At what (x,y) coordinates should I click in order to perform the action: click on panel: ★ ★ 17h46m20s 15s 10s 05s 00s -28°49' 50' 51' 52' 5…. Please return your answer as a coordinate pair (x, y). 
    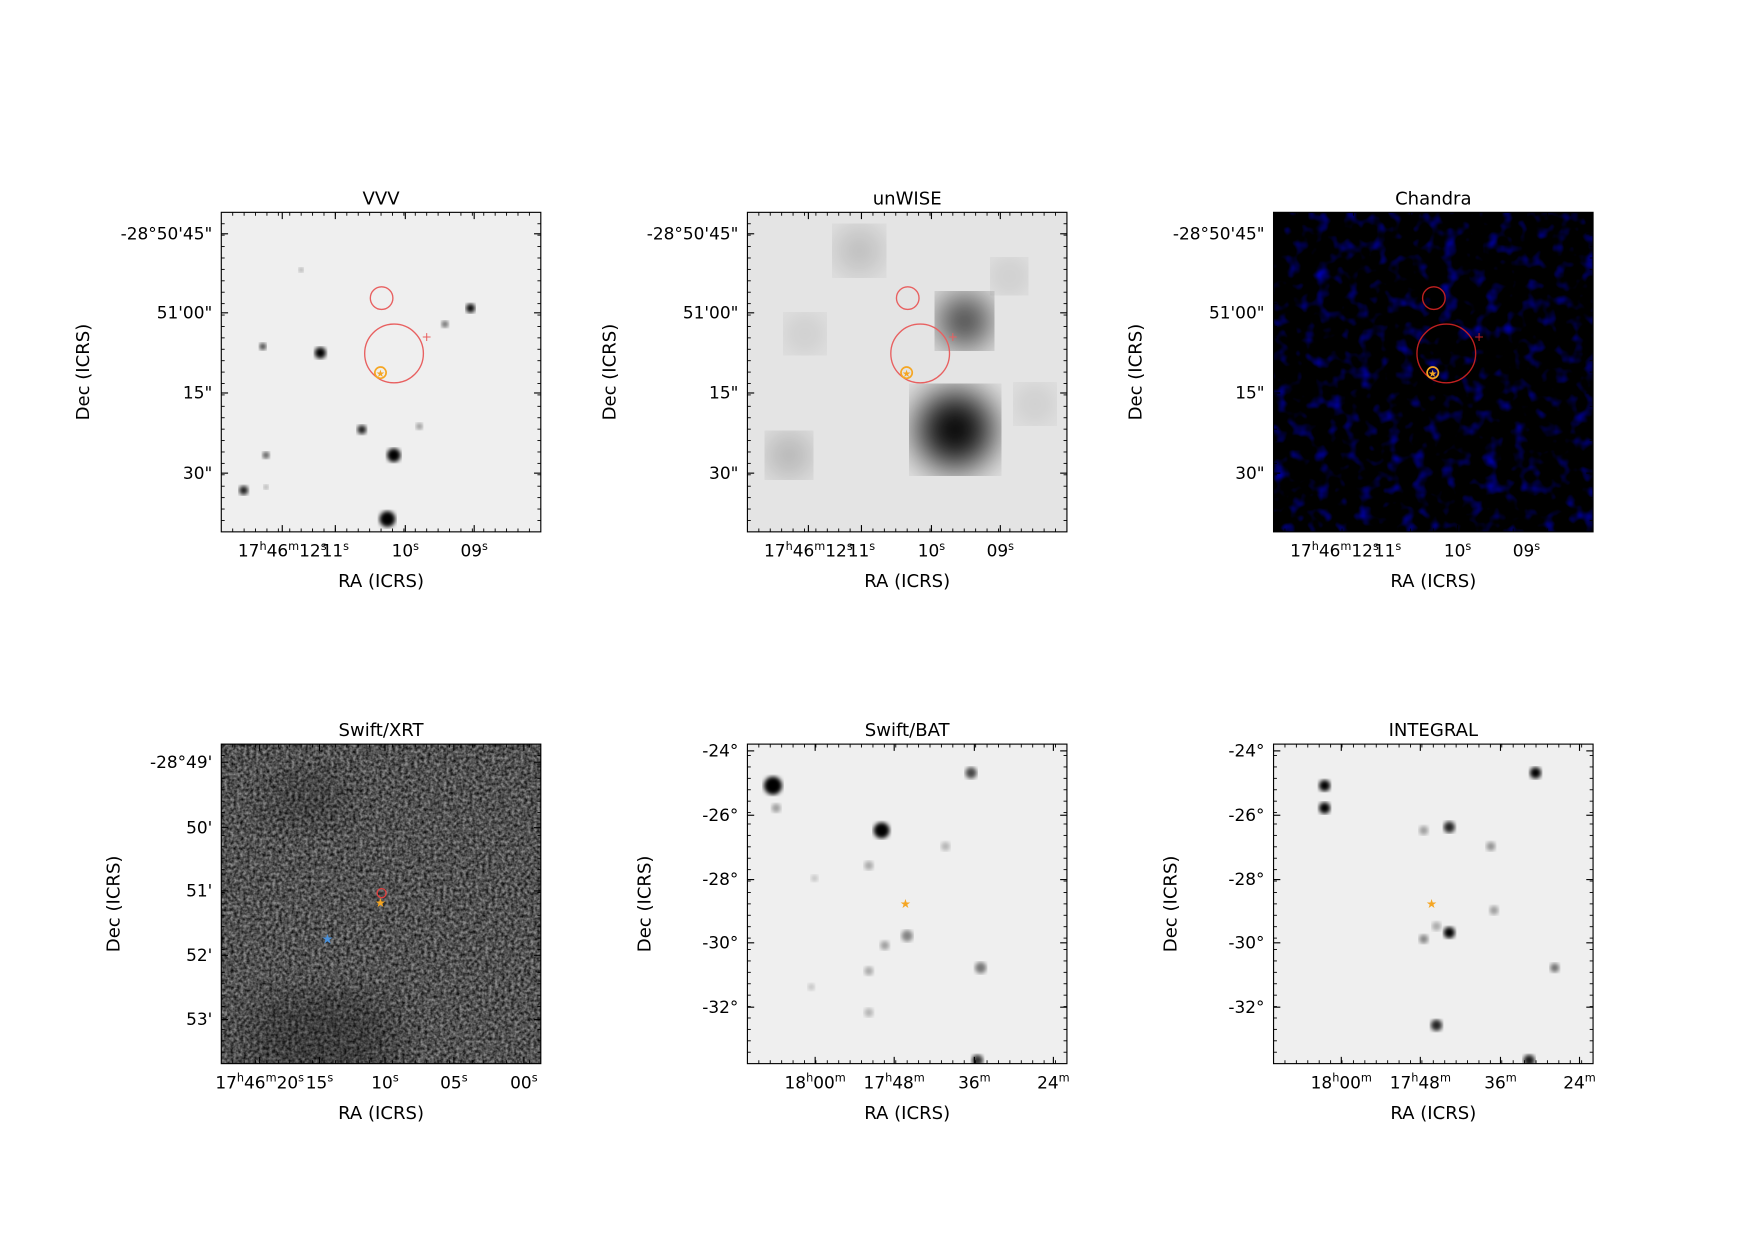
    Looking at the image, I should click on (323, 922).